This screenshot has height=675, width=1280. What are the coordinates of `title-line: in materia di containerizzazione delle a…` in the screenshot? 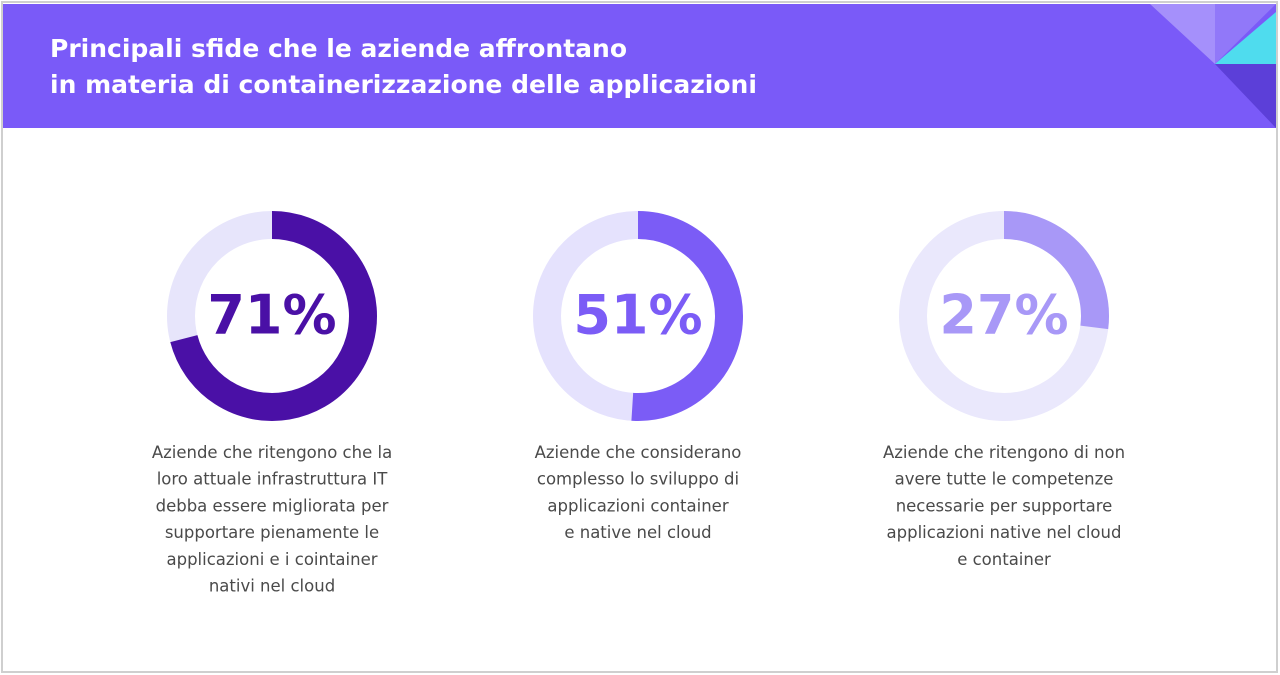 It's located at (403, 84).